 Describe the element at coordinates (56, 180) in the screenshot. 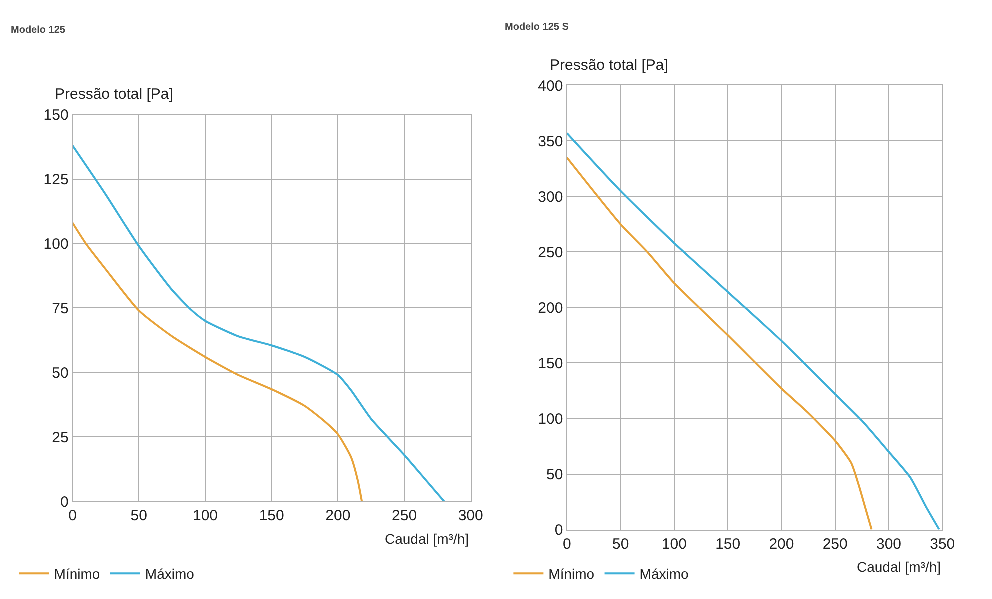

I see `y-tick-label: 125` at that location.